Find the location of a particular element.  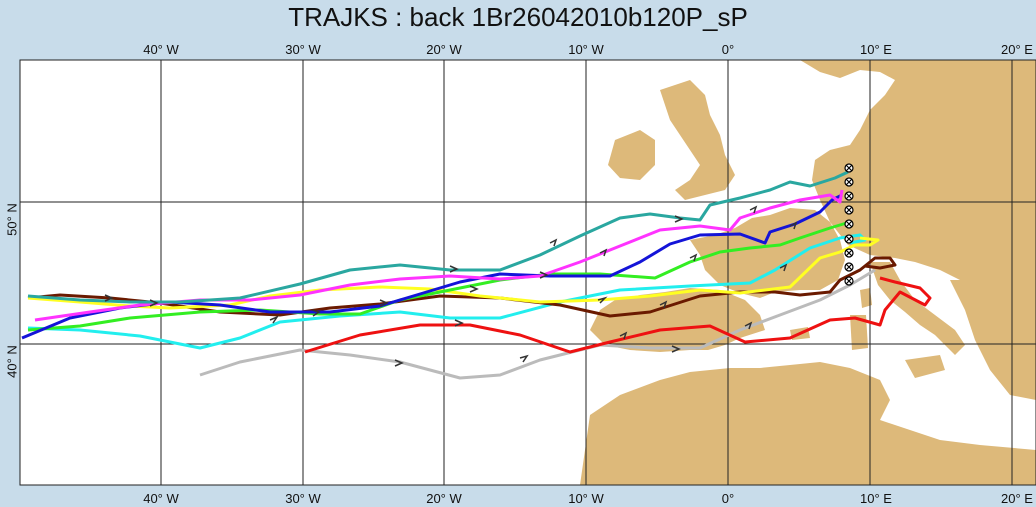

north-africa is located at coordinates (808, 423).